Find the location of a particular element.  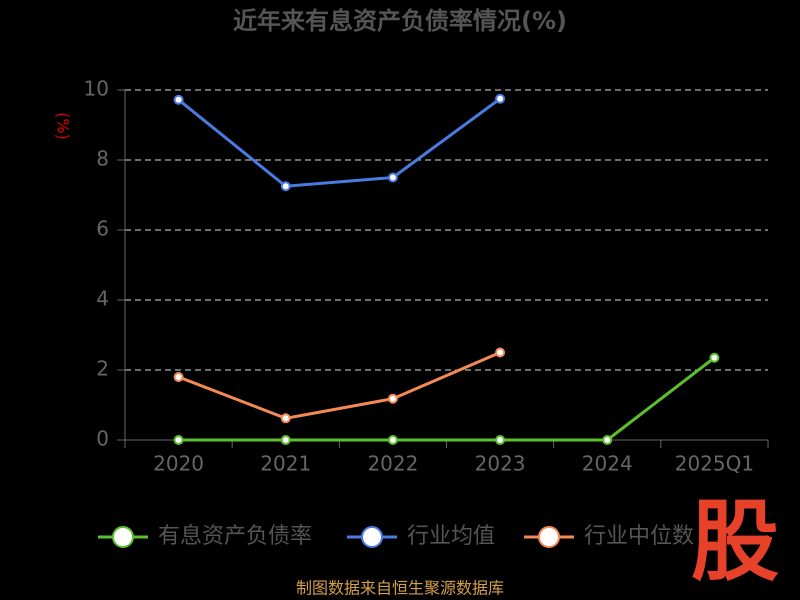

x-tick-label: 2022 is located at coordinates (392, 464).